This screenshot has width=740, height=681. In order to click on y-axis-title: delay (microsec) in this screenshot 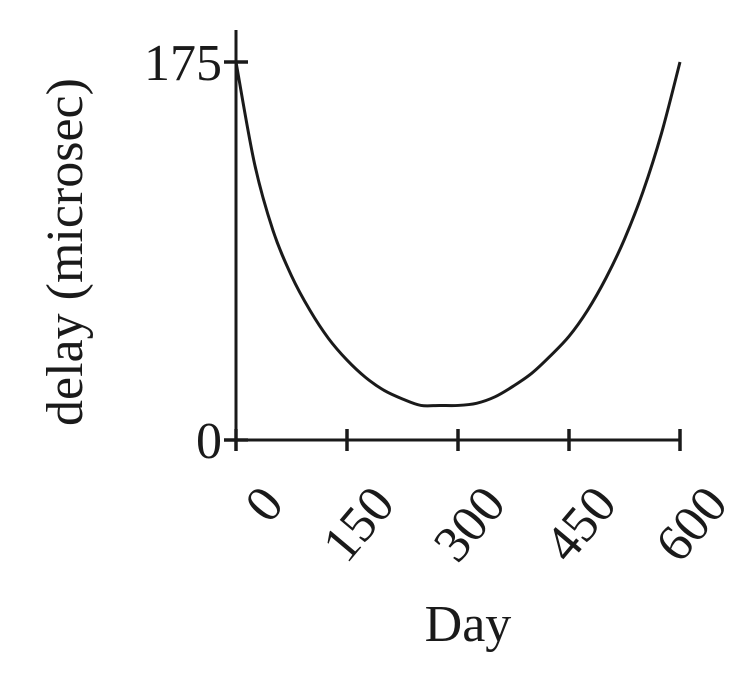, I will do `click(65, 252)`.